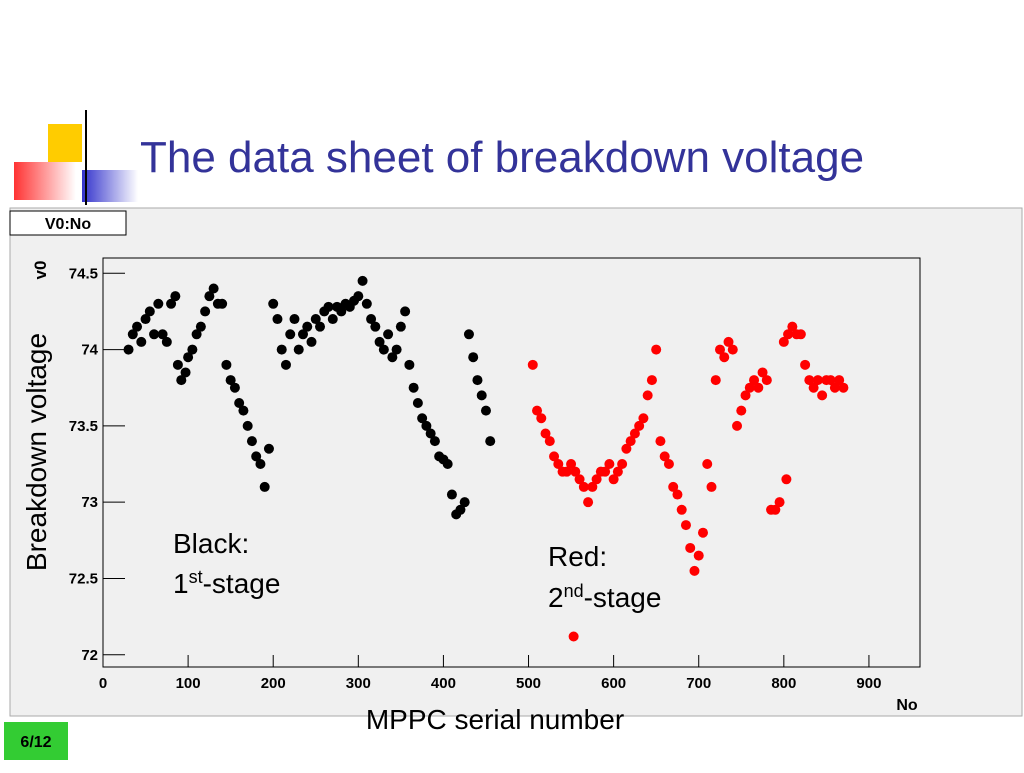 This screenshot has height=773, width=1024. What do you see at coordinates (495, 719) in the screenshot?
I see `x-label: MPPC serial number` at bounding box center [495, 719].